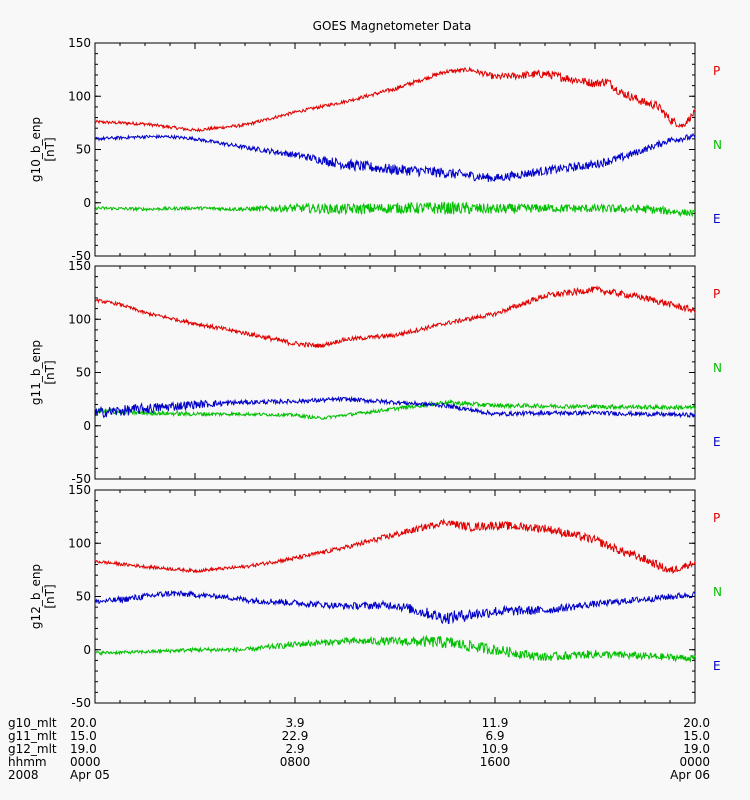  Describe the element at coordinates (32, 723) in the screenshot. I see `footer-row-label: g10_mlt` at that location.